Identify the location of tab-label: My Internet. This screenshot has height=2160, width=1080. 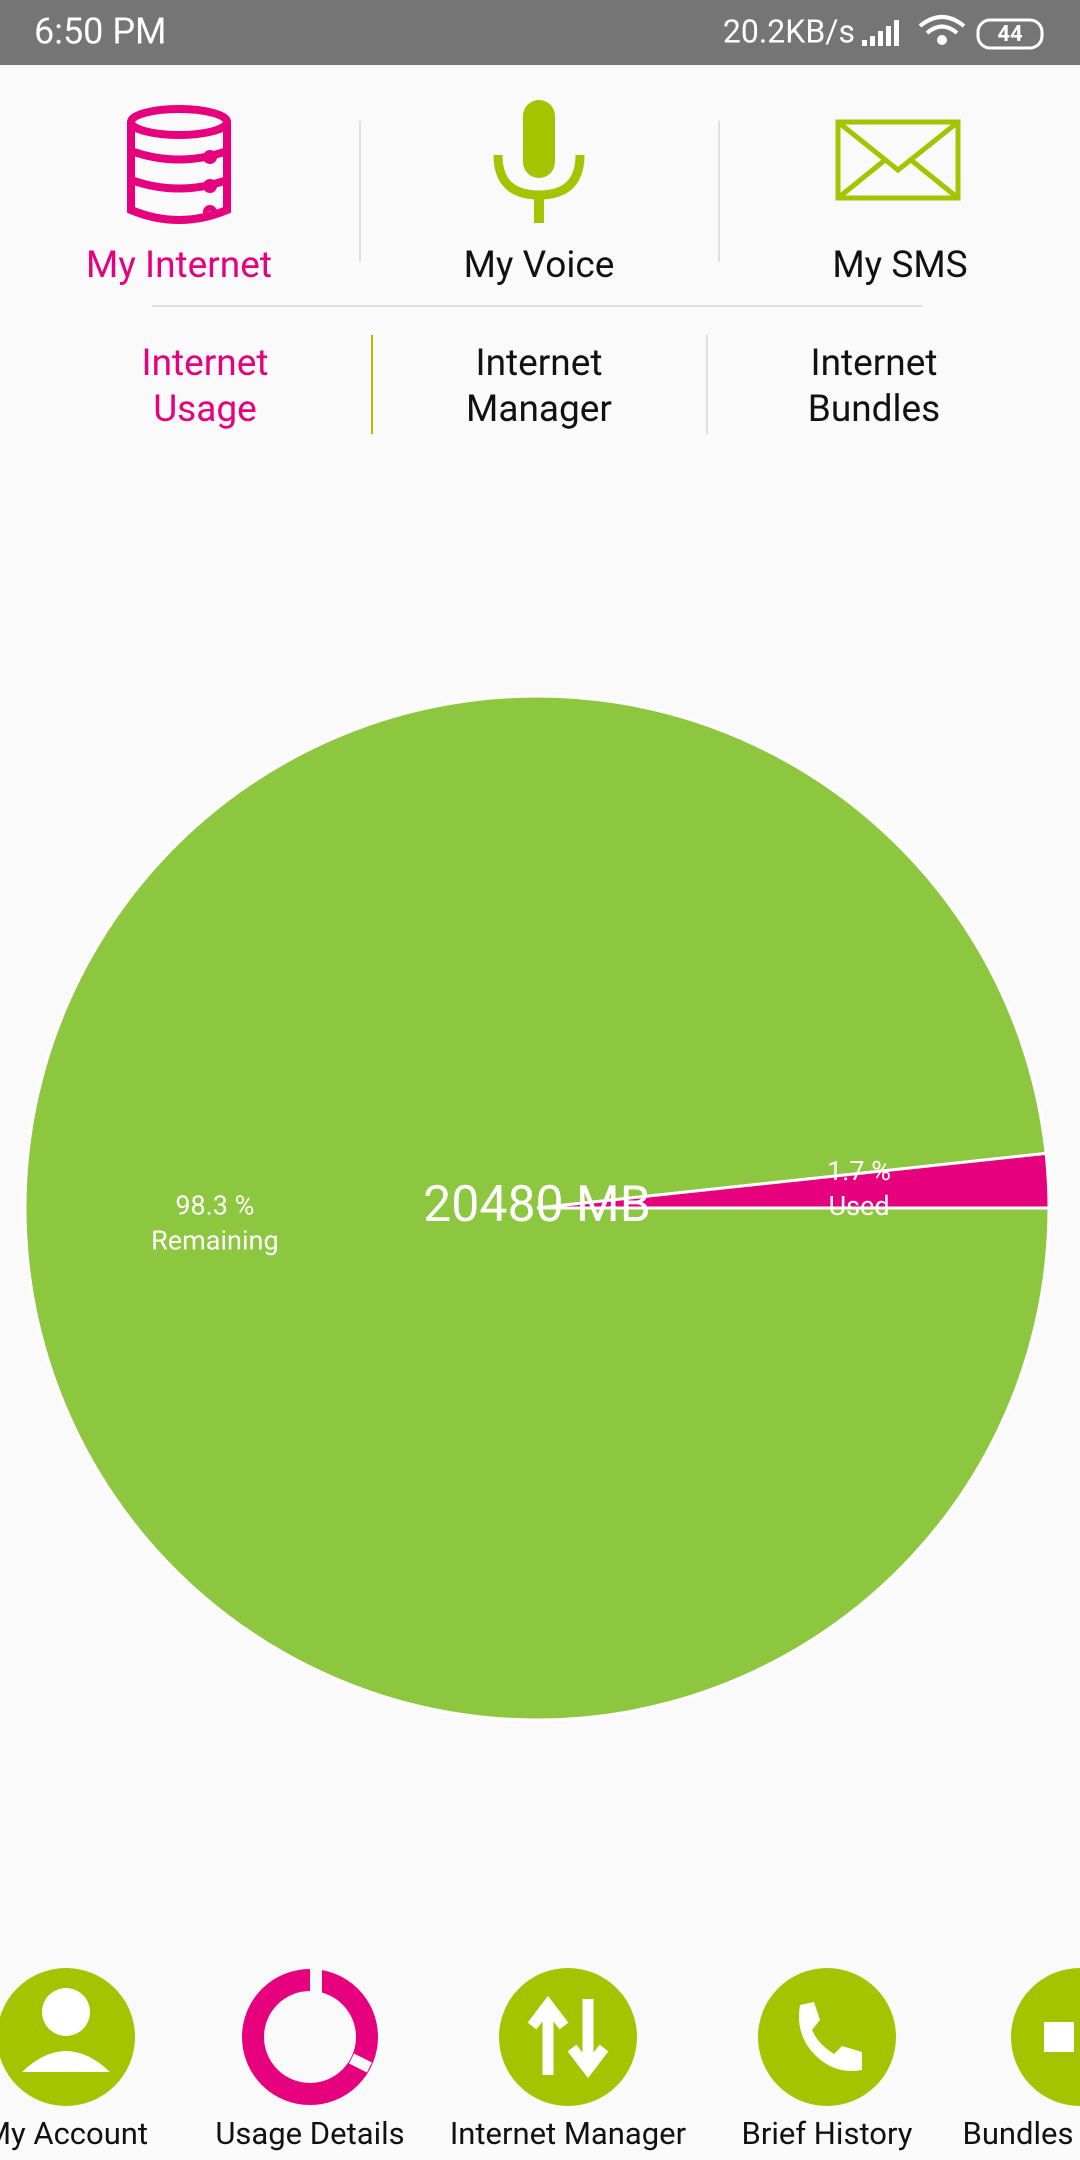
(179, 265).